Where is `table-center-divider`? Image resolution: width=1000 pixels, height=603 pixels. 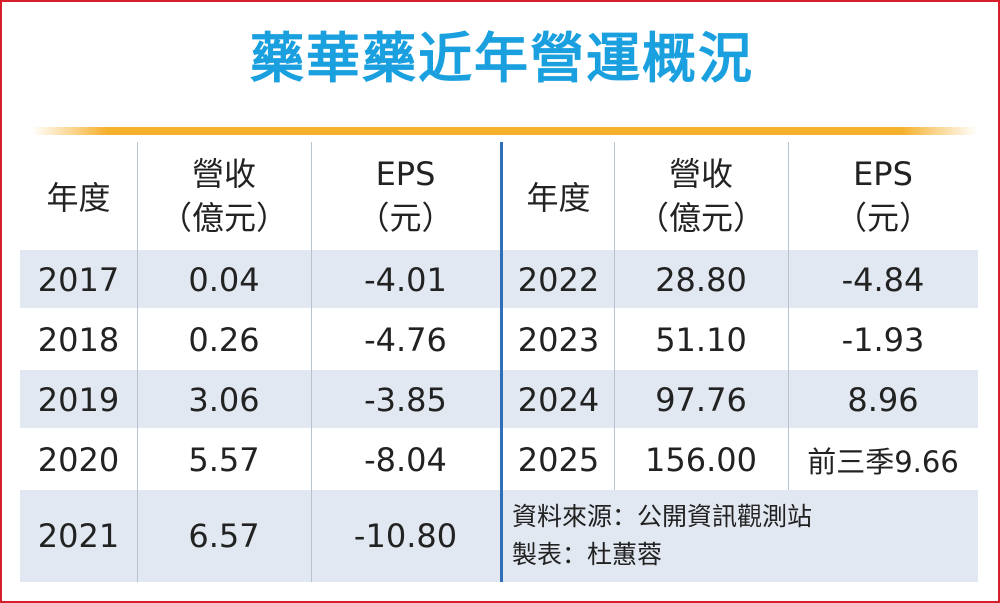 table-center-divider is located at coordinates (501, 362).